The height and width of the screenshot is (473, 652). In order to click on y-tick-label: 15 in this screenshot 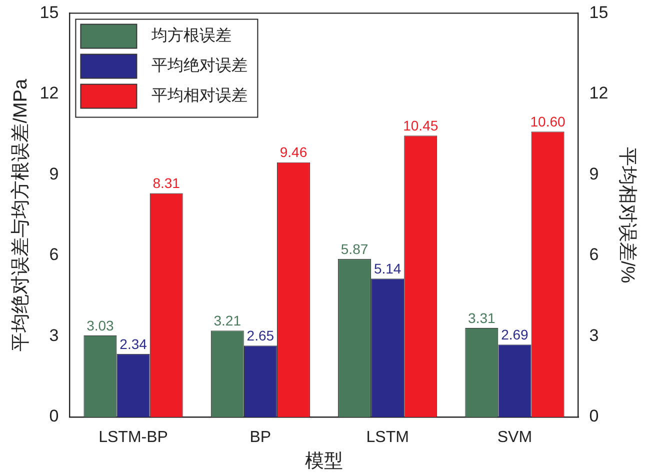, I will do `click(49, 12)`.